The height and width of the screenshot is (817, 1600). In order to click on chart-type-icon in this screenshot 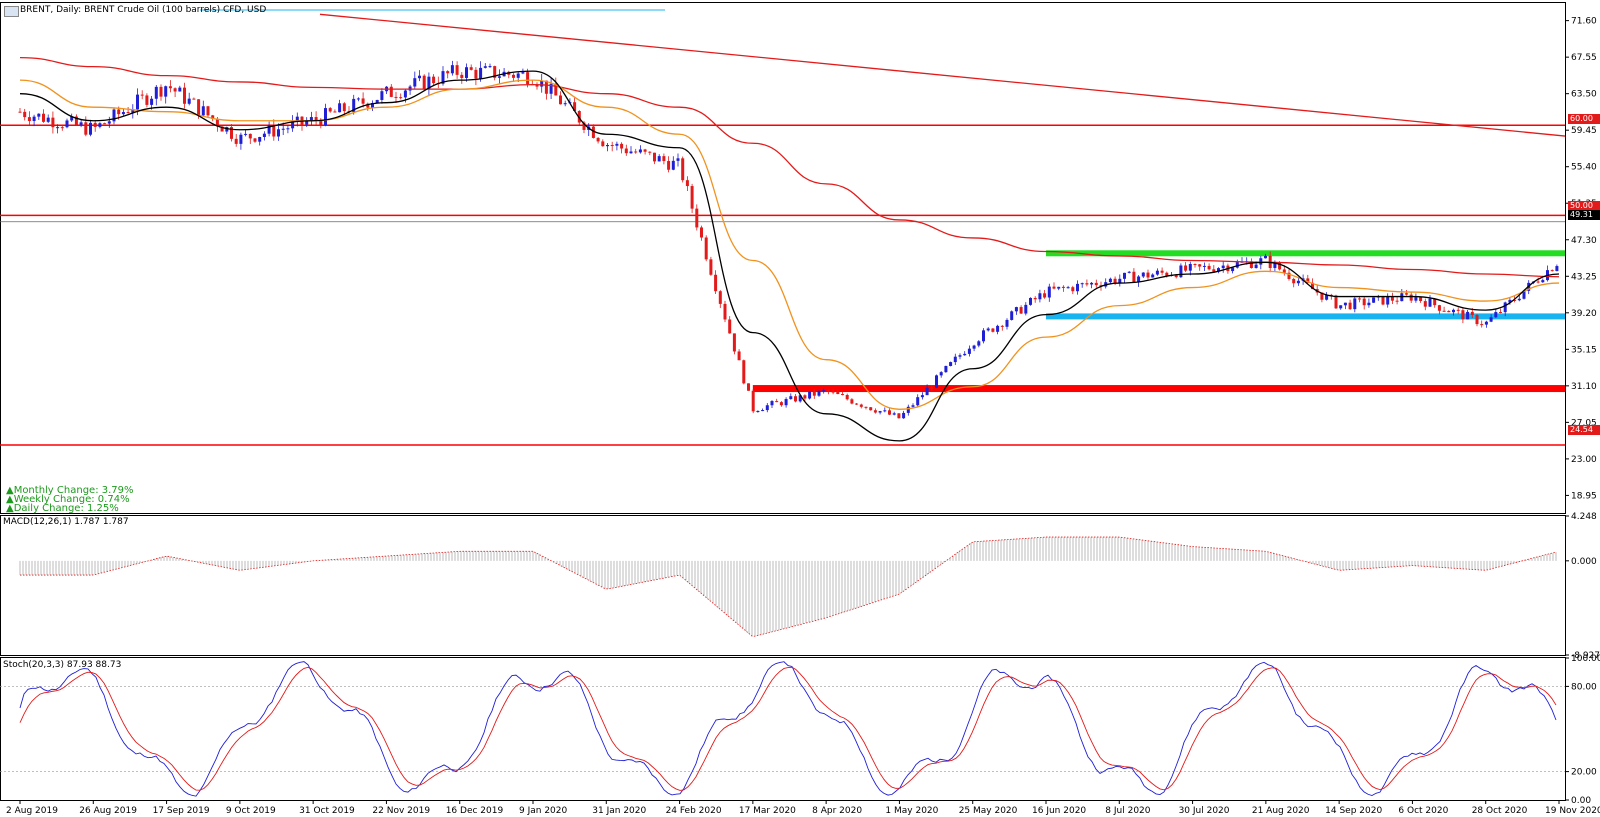, I will do `click(11, 11)`.